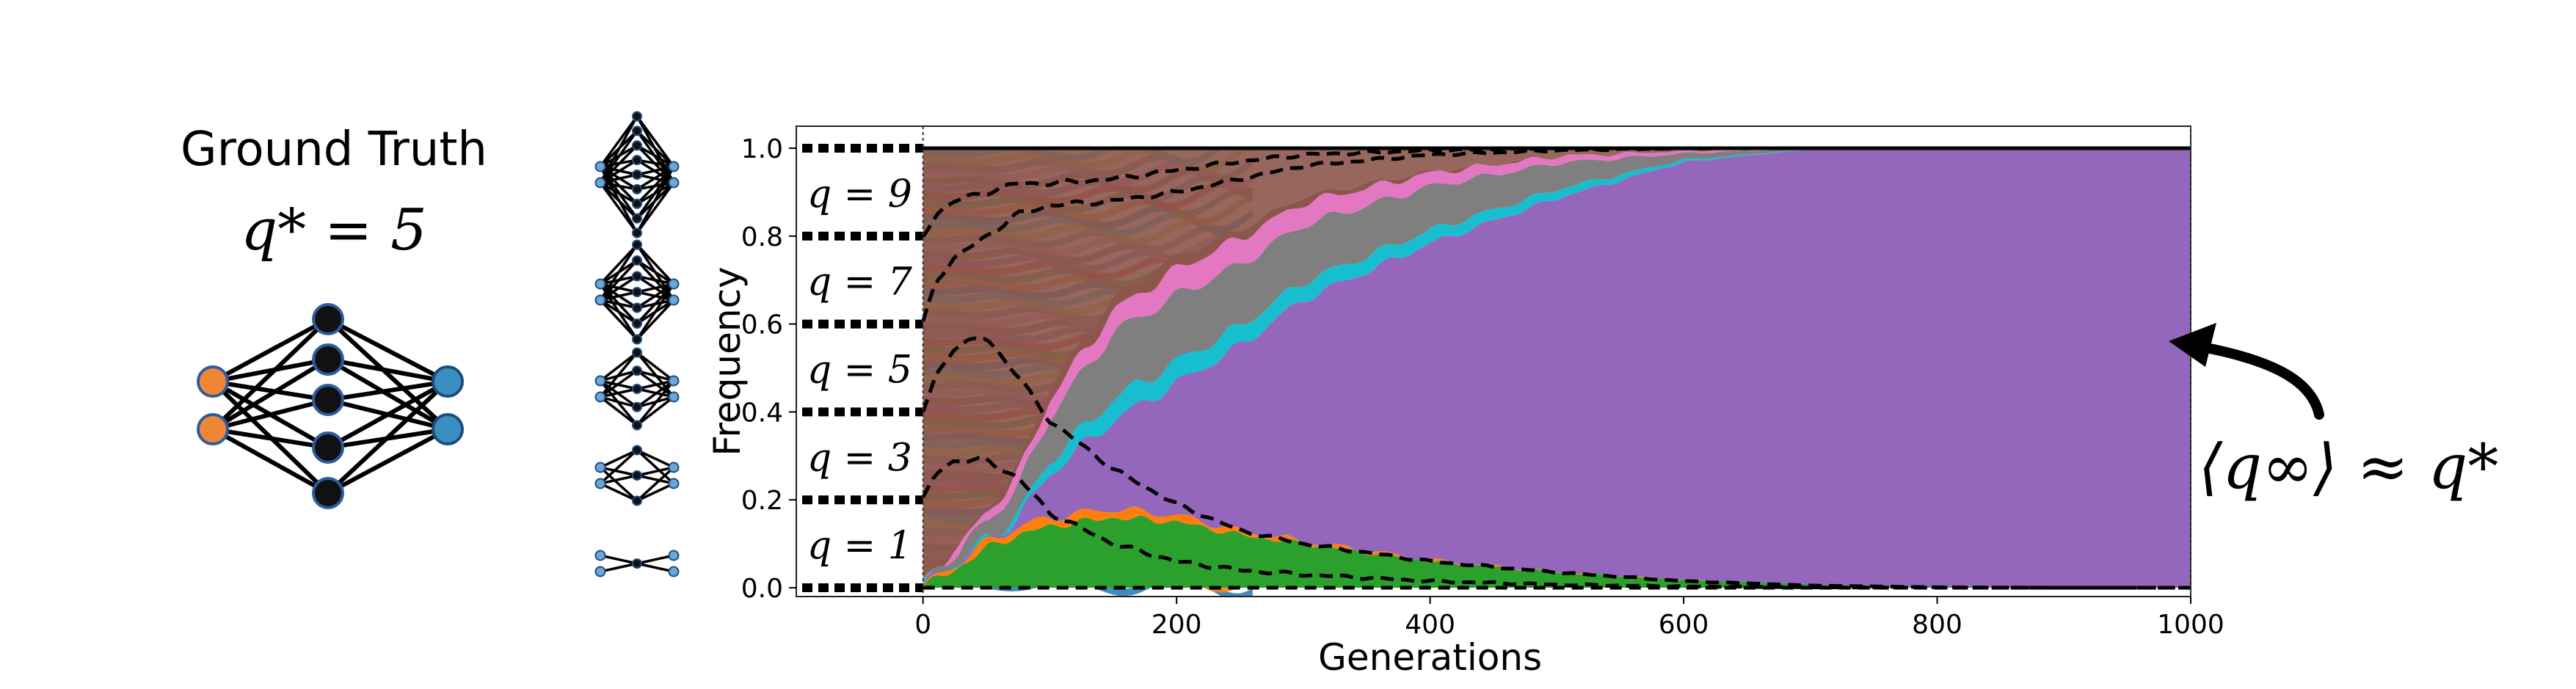 The image size is (2576, 689). What do you see at coordinates (727, 361) in the screenshot?
I see `y-axis-label: Frequency` at bounding box center [727, 361].